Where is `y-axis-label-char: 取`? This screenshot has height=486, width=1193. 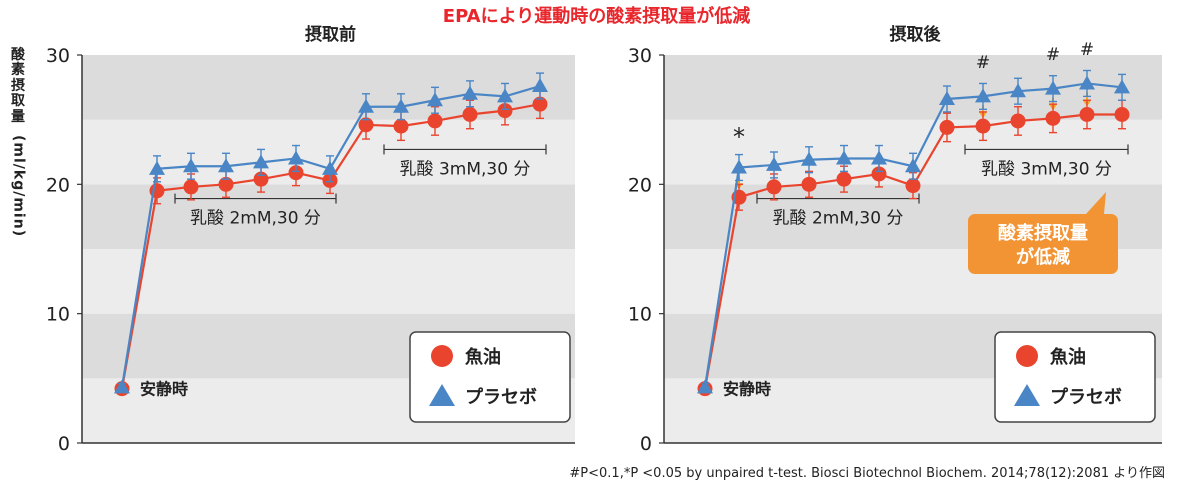
y-axis-label-char: 取 is located at coordinates (18, 101).